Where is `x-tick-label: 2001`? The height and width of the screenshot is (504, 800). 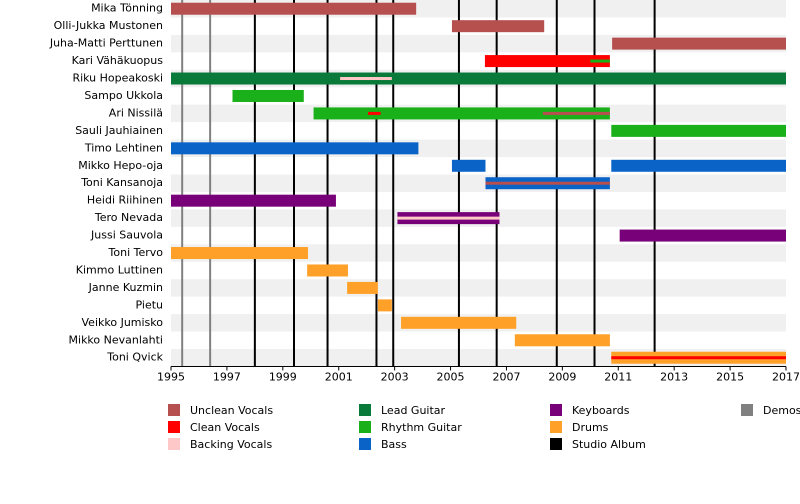 x-tick-label: 2001 is located at coordinates (339, 376).